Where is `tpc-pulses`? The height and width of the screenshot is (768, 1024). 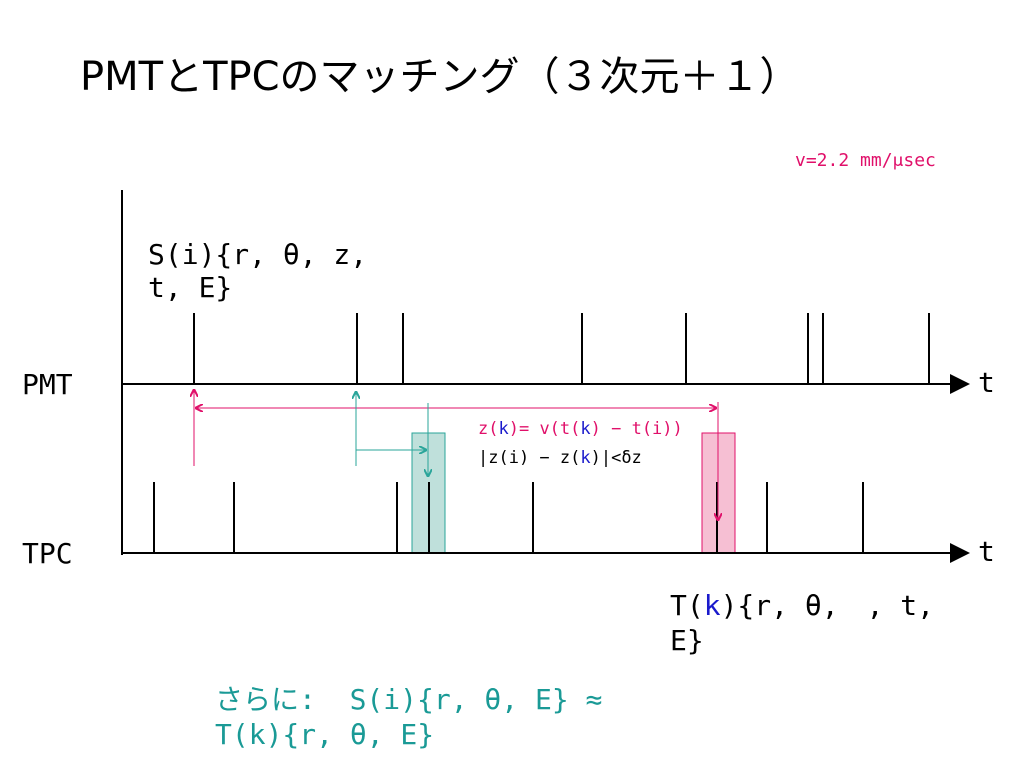 tpc-pulses is located at coordinates (508, 517).